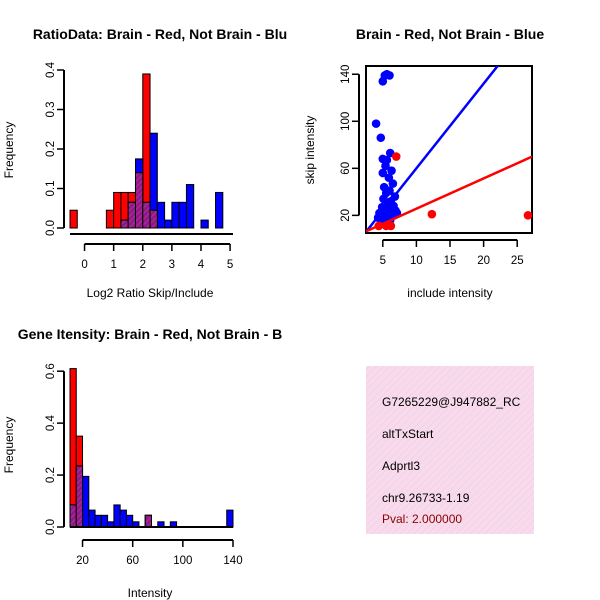 The height and width of the screenshot is (600, 600). Describe the element at coordinates (346, 168) in the screenshot. I see `scatter-y-tick-label: 60` at that location.